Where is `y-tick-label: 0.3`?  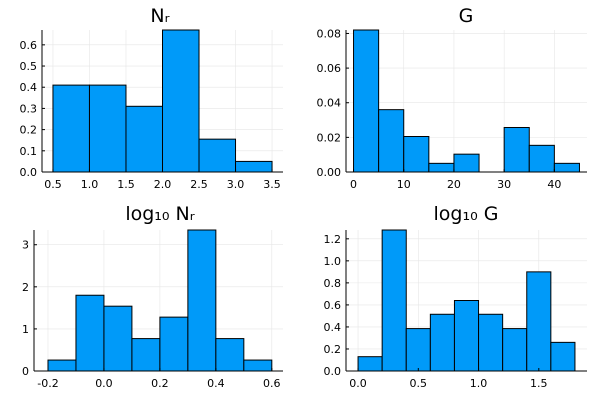
y-tick-label: 0.3 is located at coordinates (29, 108).